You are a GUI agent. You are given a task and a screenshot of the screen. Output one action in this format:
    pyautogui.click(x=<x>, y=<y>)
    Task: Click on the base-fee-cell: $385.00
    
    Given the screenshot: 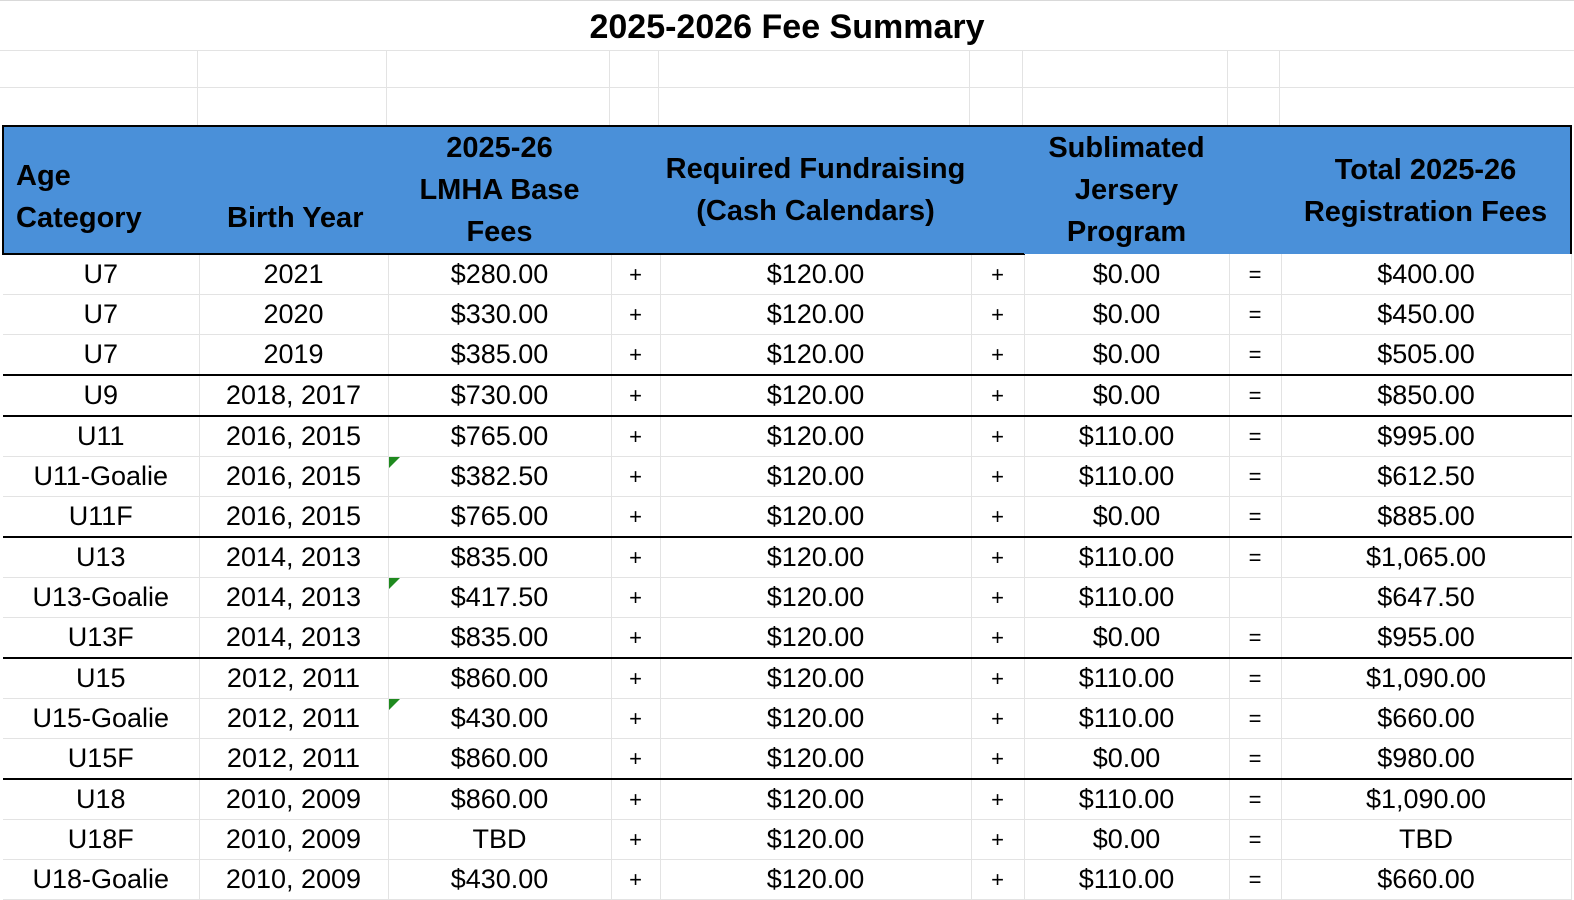 What is the action you would take?
    pyautogui.click(x=500, y=355)
    